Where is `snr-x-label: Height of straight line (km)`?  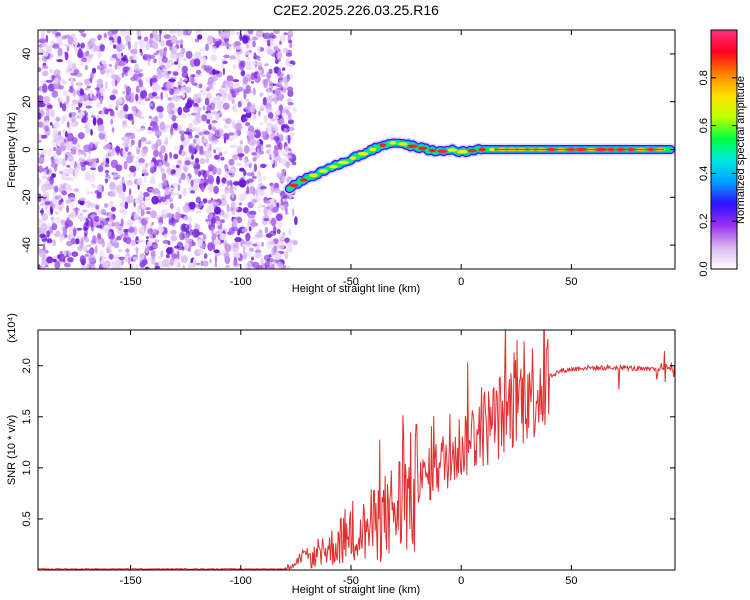 snr-x-label: Height of straight line (km) is located at coordinates (356, 590).